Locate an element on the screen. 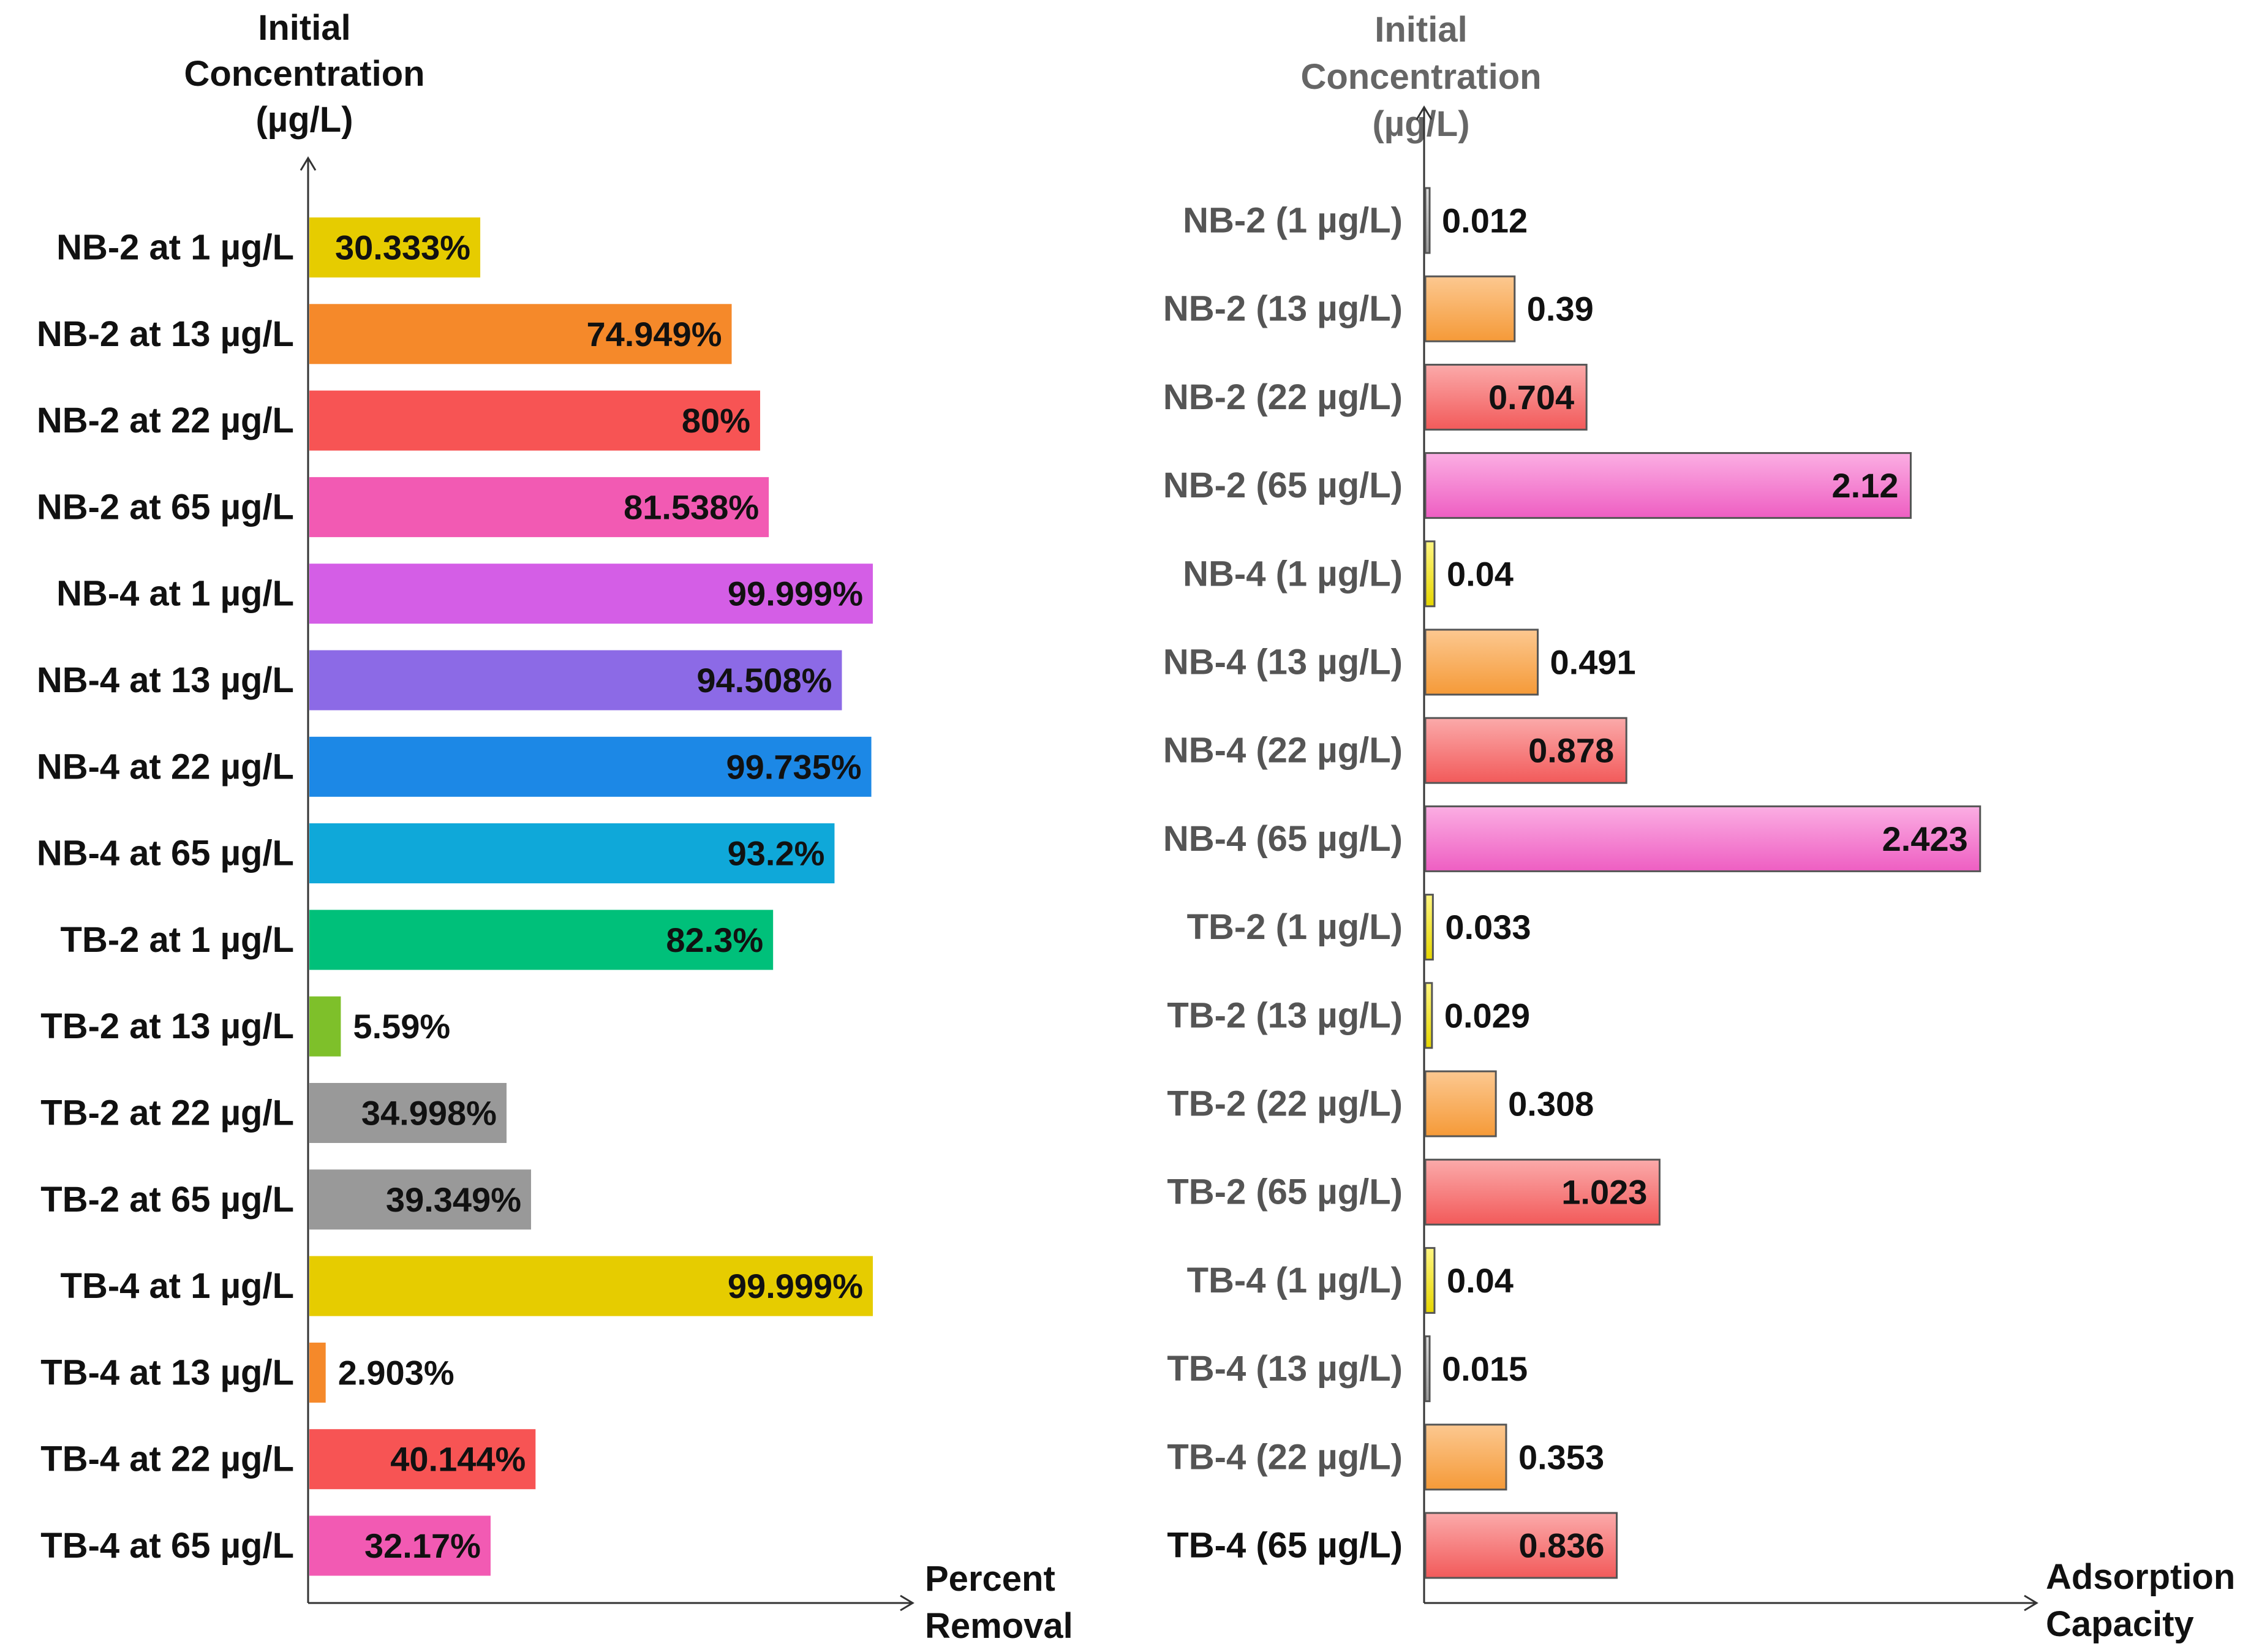  left-x-axis-title-line-2: Removal is located at coordinates (999, 1626).